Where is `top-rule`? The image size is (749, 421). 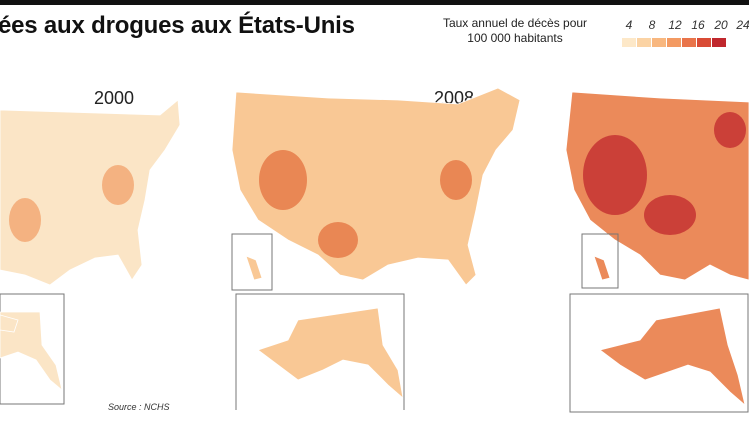
top-rule is located at coordinates (374, 2).